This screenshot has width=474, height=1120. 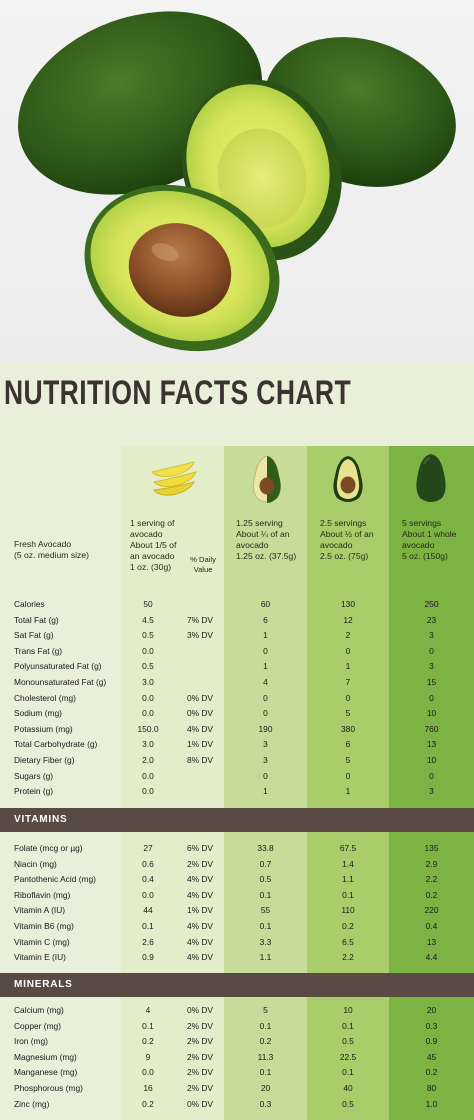 What do you see at coordinates (56, 744) in the screenshot?
I see `row-label: Total Carbohydrate (g)` at bounding box center [56, 744].